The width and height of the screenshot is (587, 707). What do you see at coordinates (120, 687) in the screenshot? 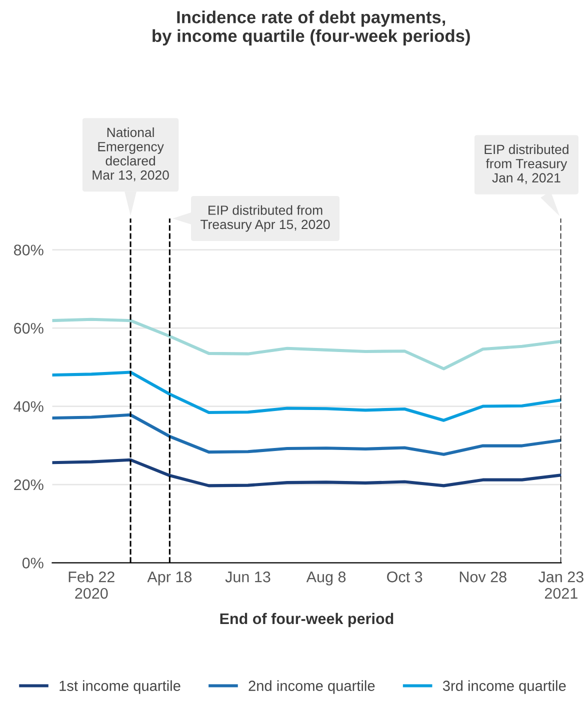
I see `legend-label: 1st income quartile` at bounding box center [120, 687].